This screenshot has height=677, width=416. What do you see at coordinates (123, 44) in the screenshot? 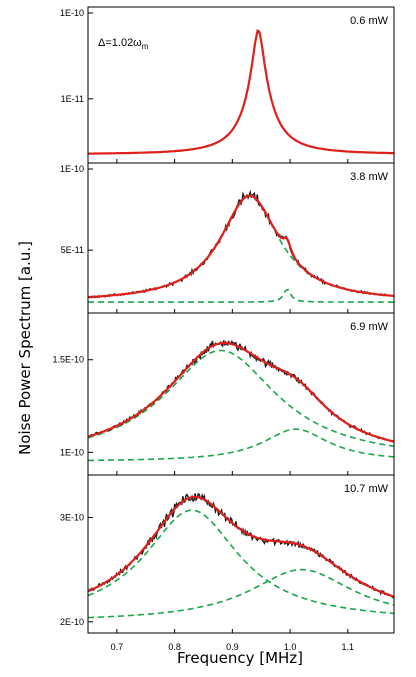
I see `detuning-label: Δ=1.02ωm` at bounding box center [123, 44].